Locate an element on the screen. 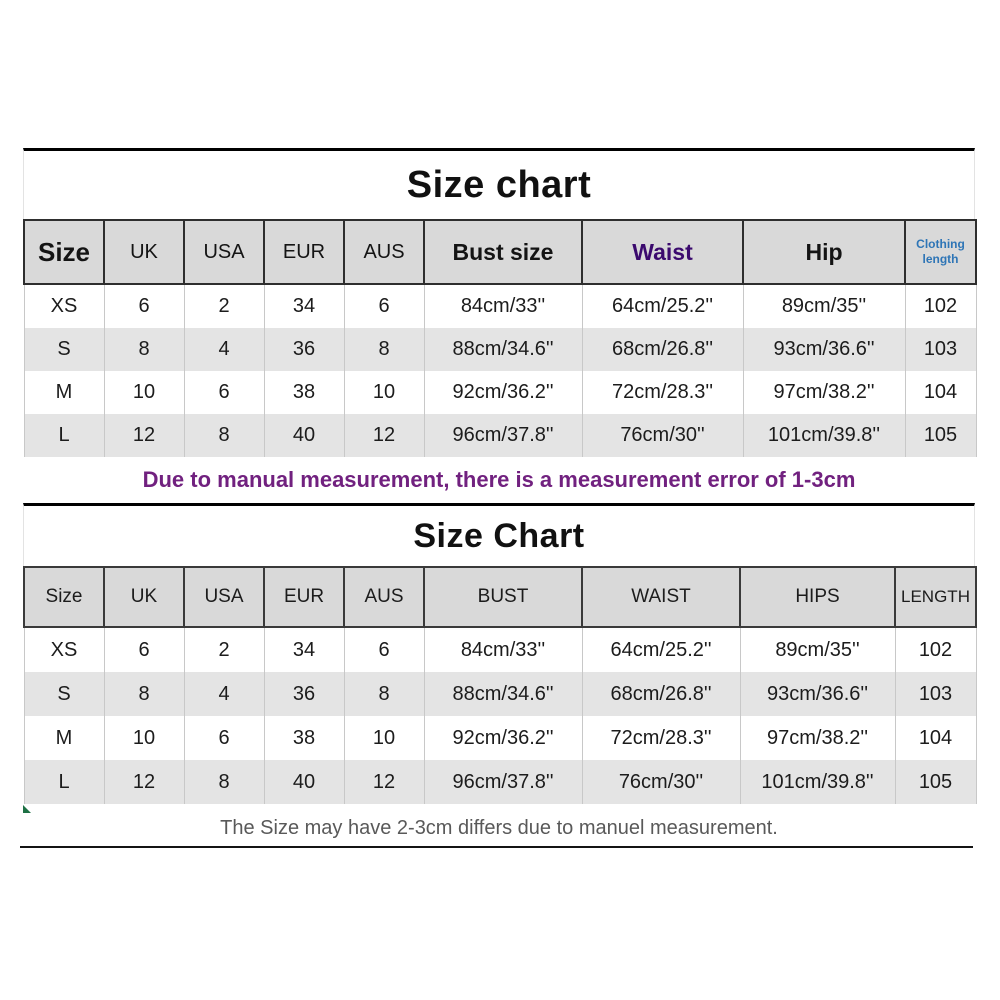 The height and width of the screenshot is (1000, 1000). table-row: XS 6 2 34 6 84cm/33'' 64cm/25.2'' 89cm/35'' 102 is located at coordinates (500, 649).